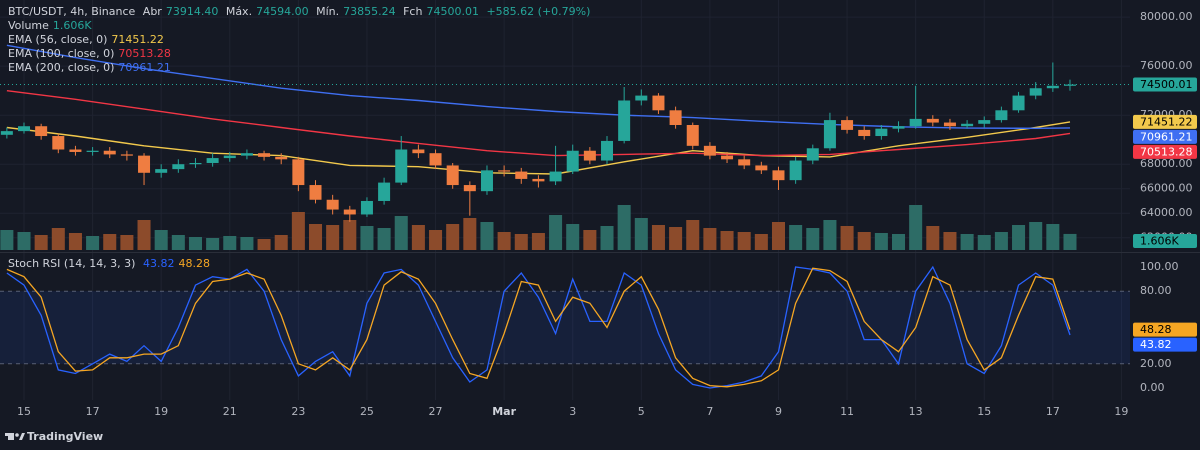 This screenshot has width=1200, height=450. I want to click on volume, so click(538, 227).